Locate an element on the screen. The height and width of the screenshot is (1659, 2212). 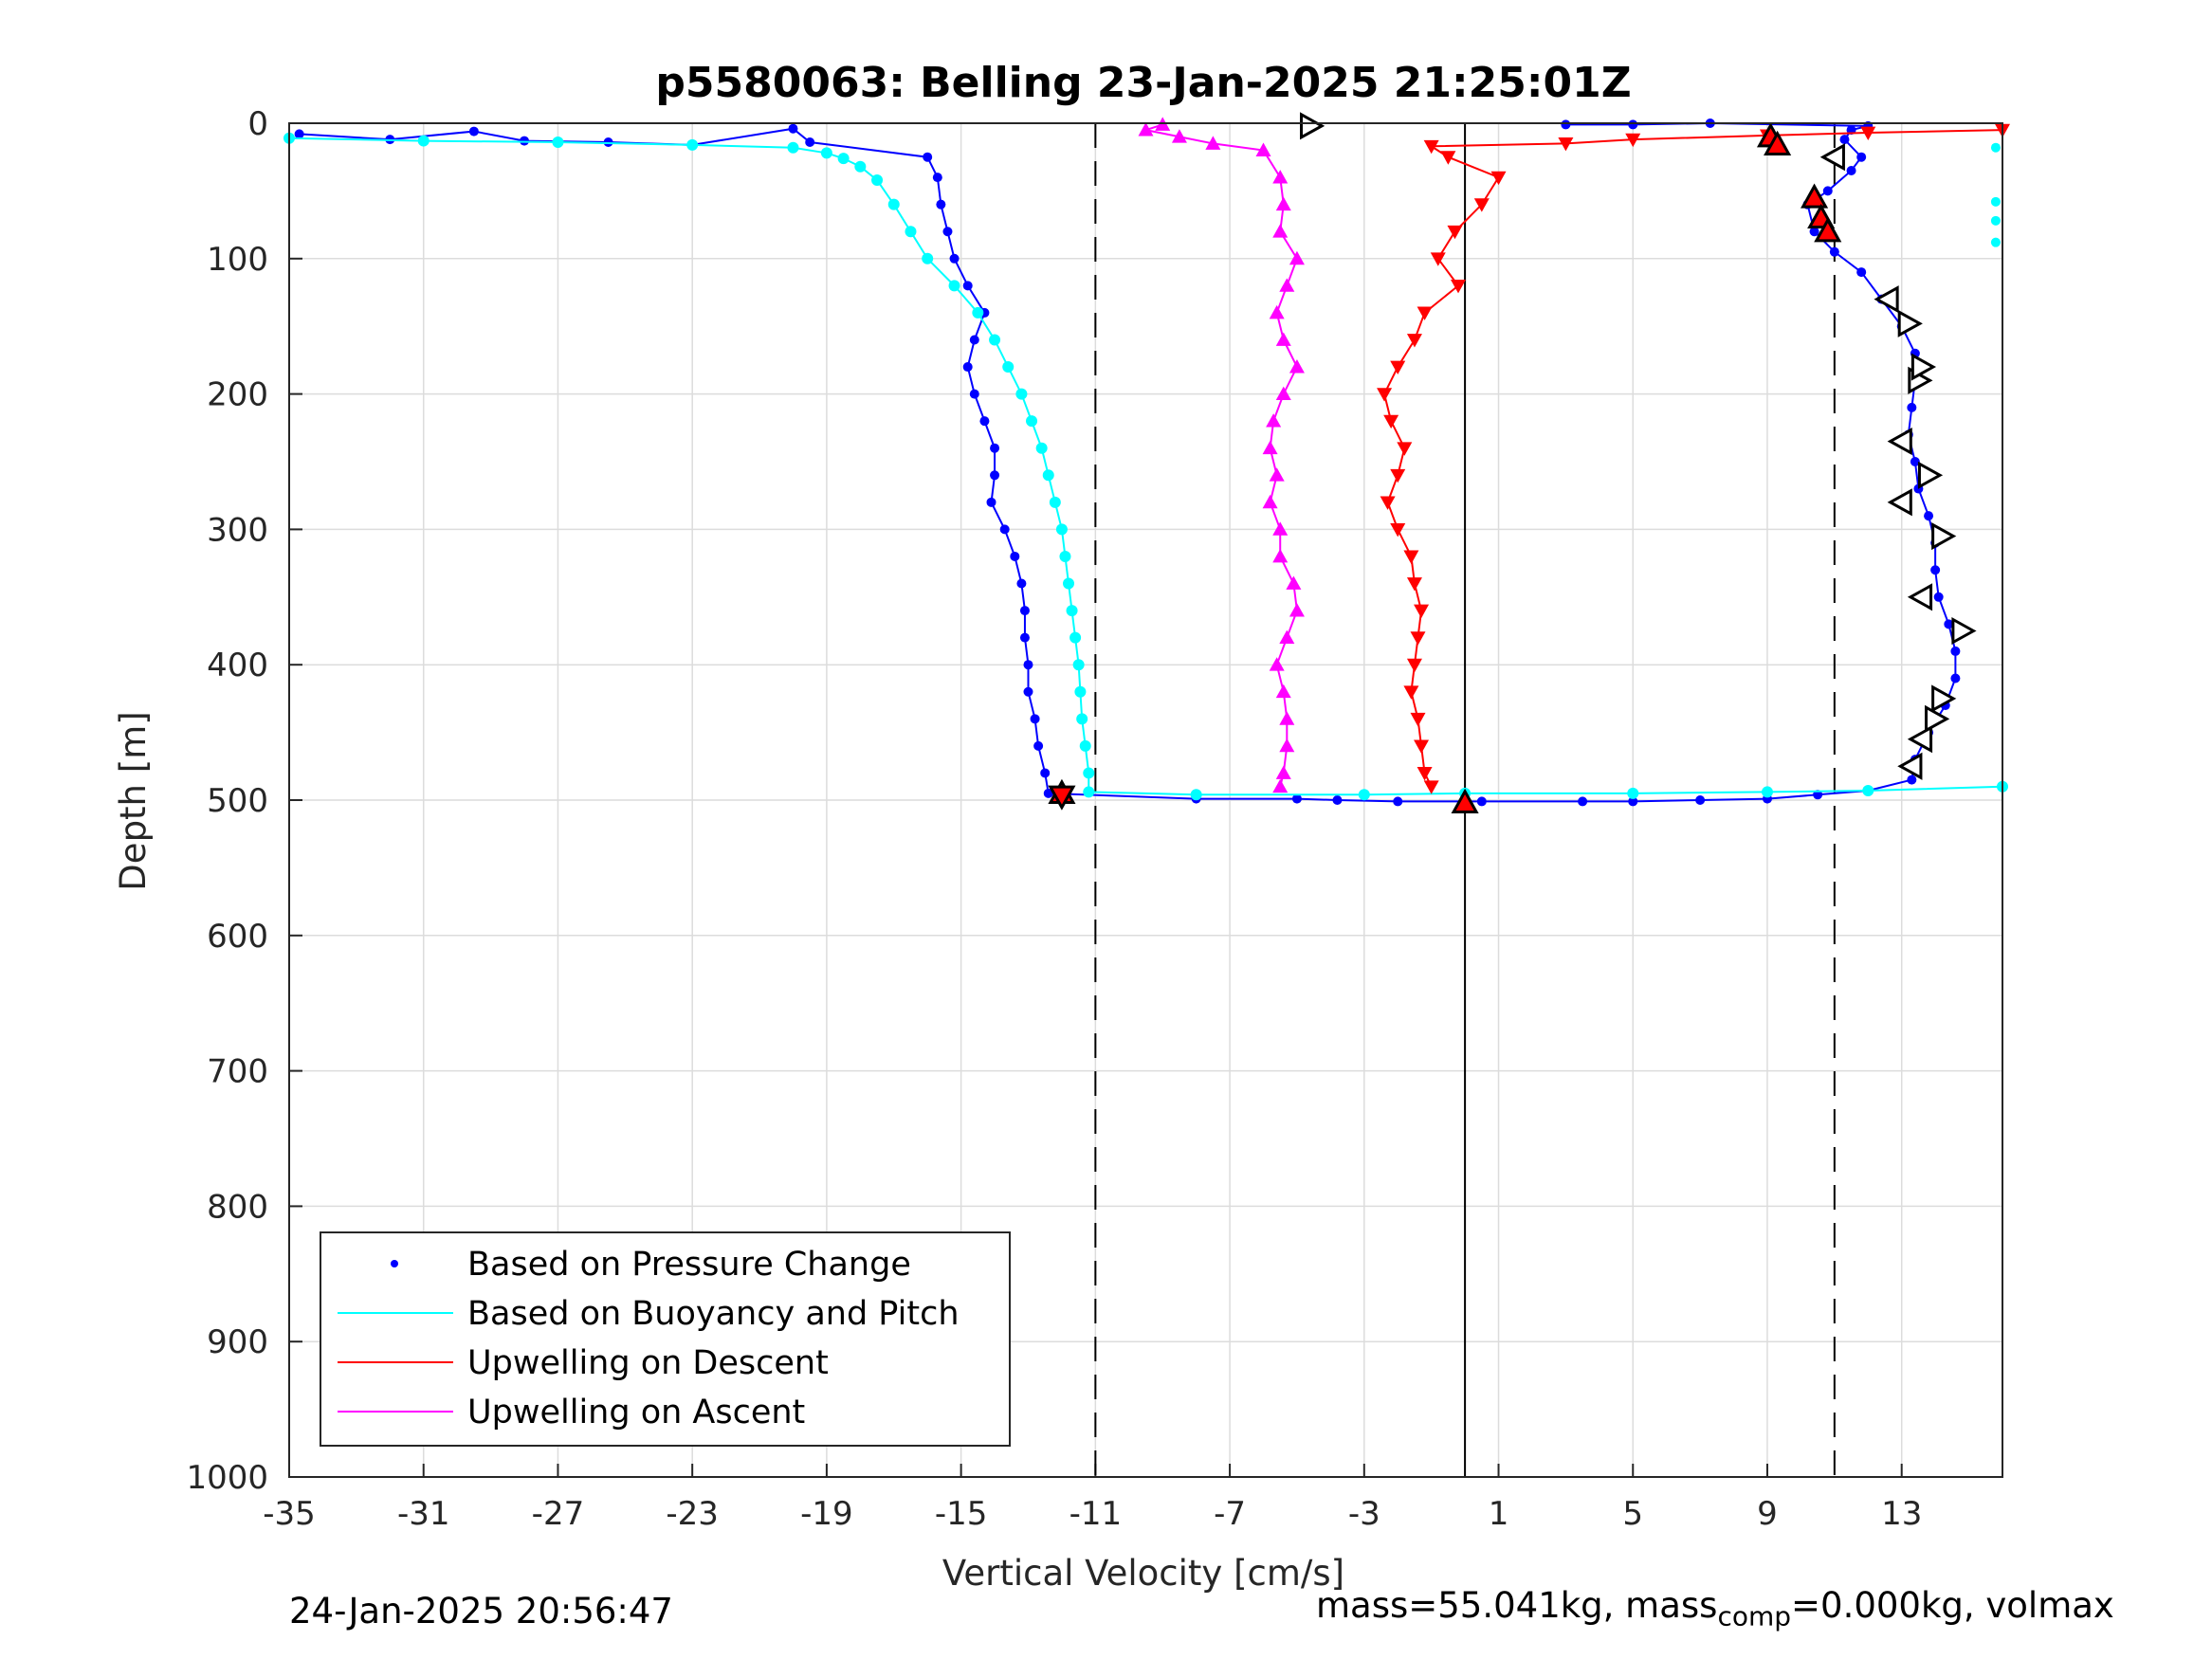
y-tick-label: 700 is located at coordinates (237, 1072).